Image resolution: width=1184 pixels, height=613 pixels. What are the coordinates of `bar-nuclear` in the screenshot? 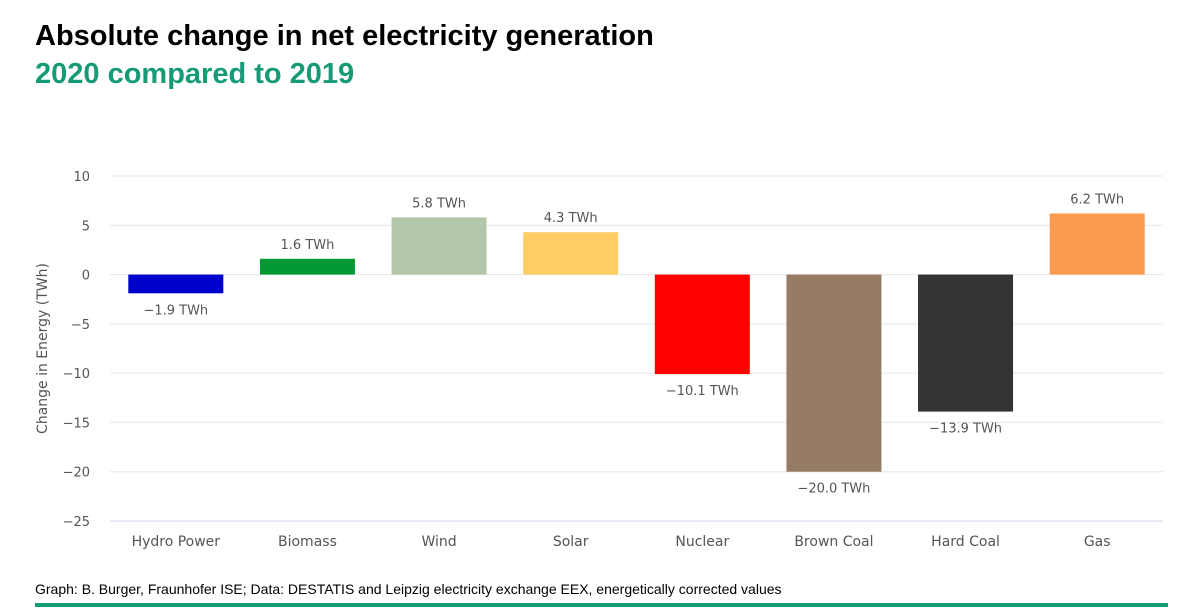 It's located at (702, 324).